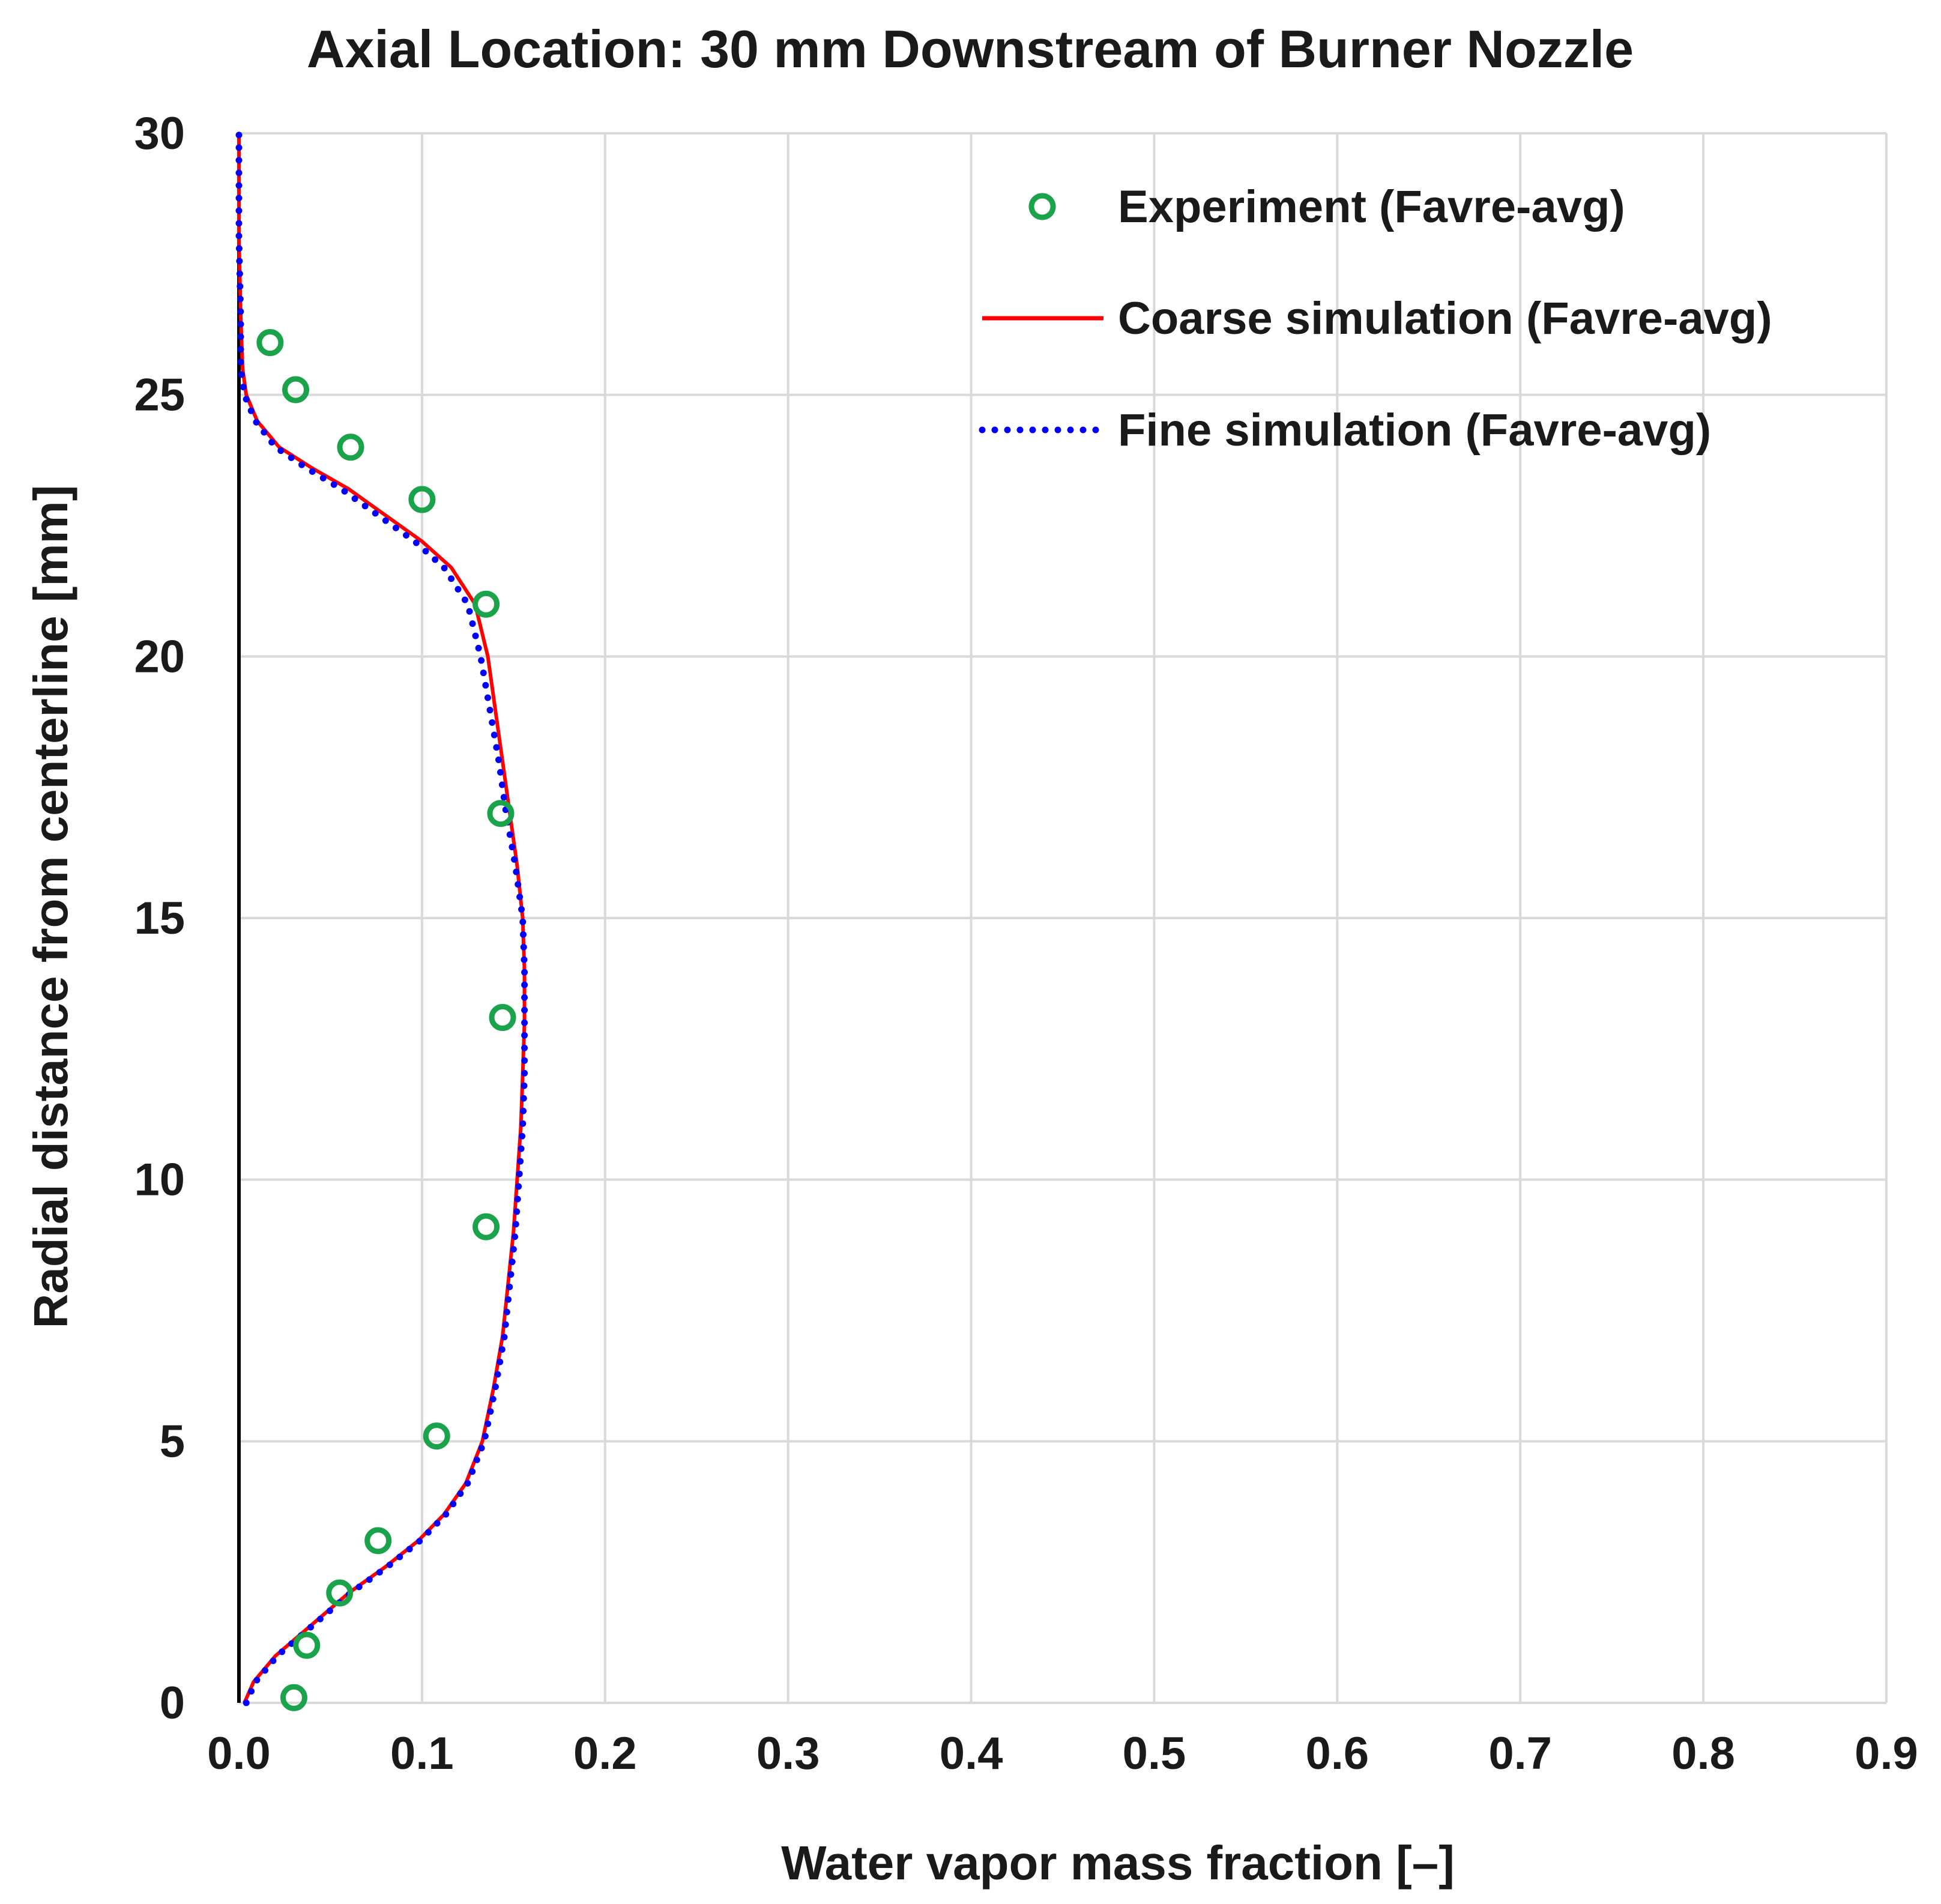  Describe the element at coordinates (1118, 1863) in the screenshot. I see `x-axis-label: Water vapor mass fraction [–]` at that location.